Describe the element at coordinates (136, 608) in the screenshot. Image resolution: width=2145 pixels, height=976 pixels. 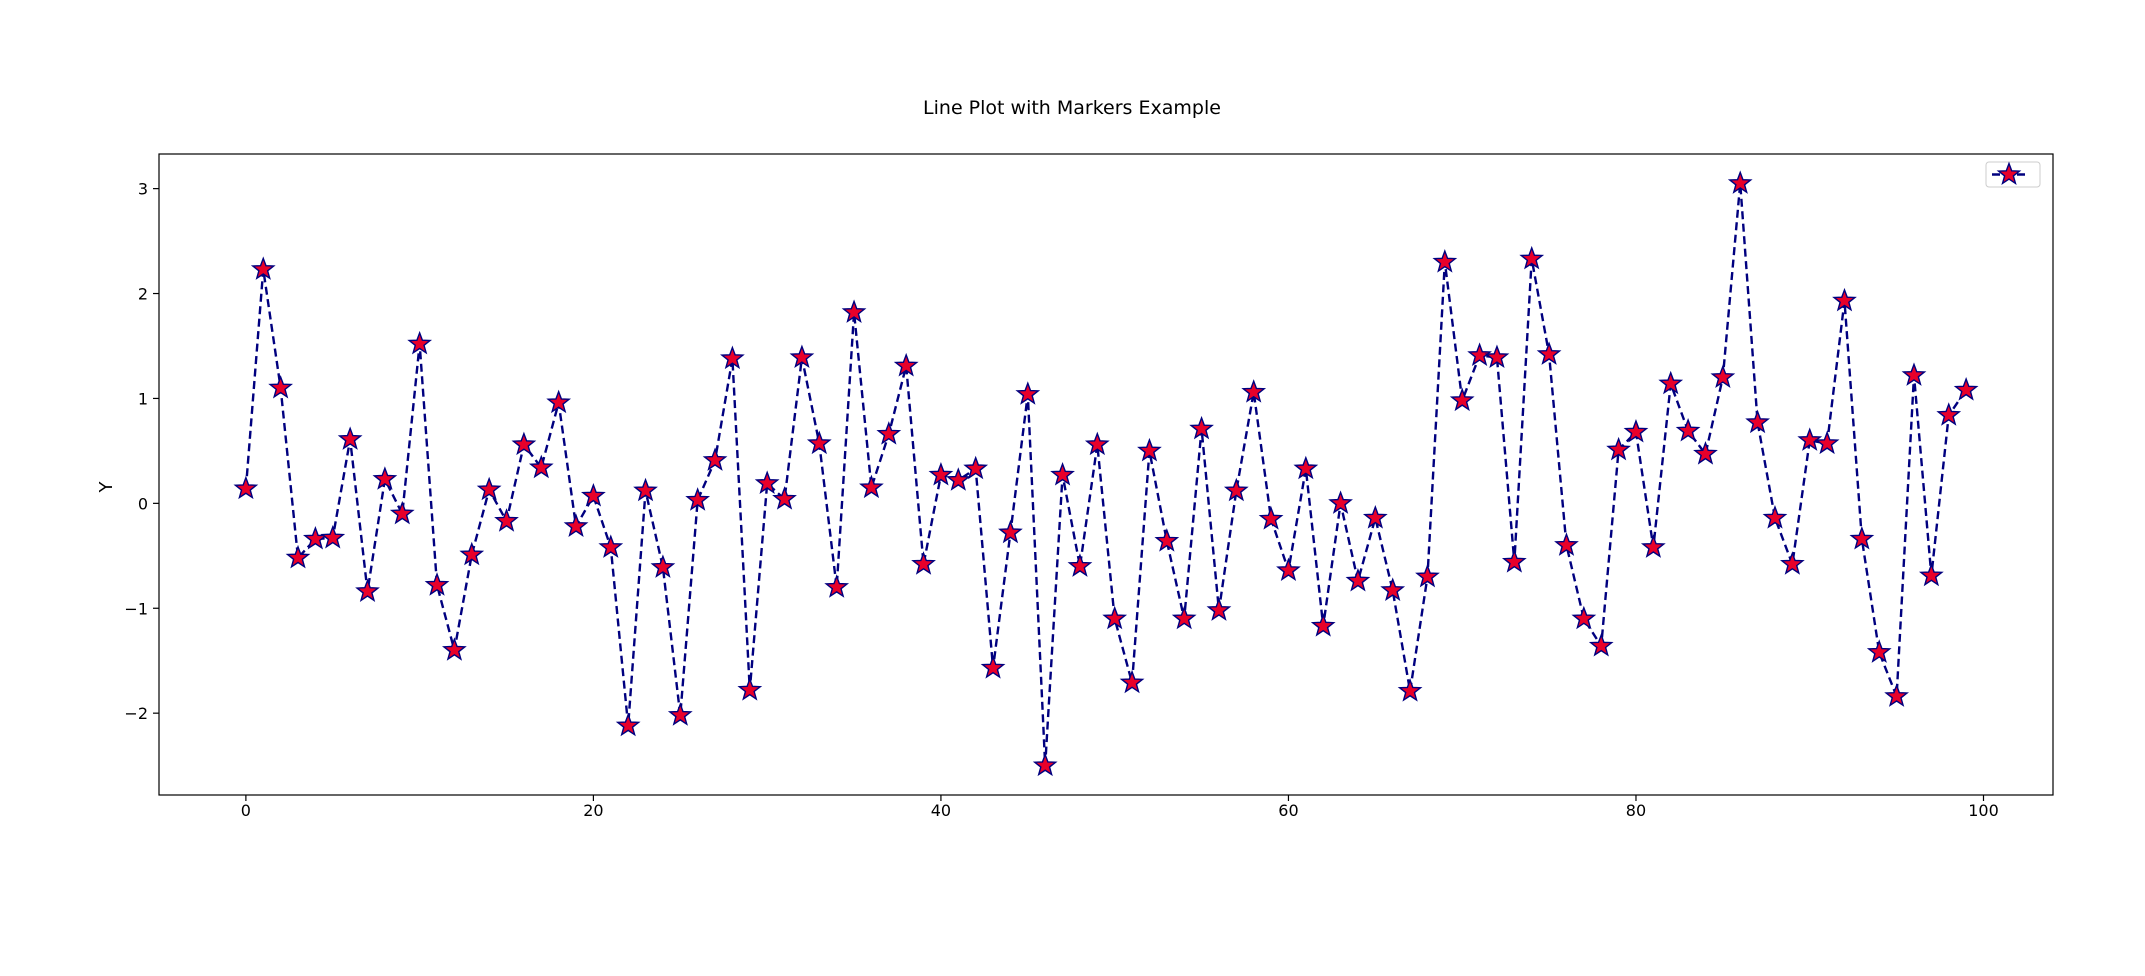
I see `y-tick-label: −1` at that location.